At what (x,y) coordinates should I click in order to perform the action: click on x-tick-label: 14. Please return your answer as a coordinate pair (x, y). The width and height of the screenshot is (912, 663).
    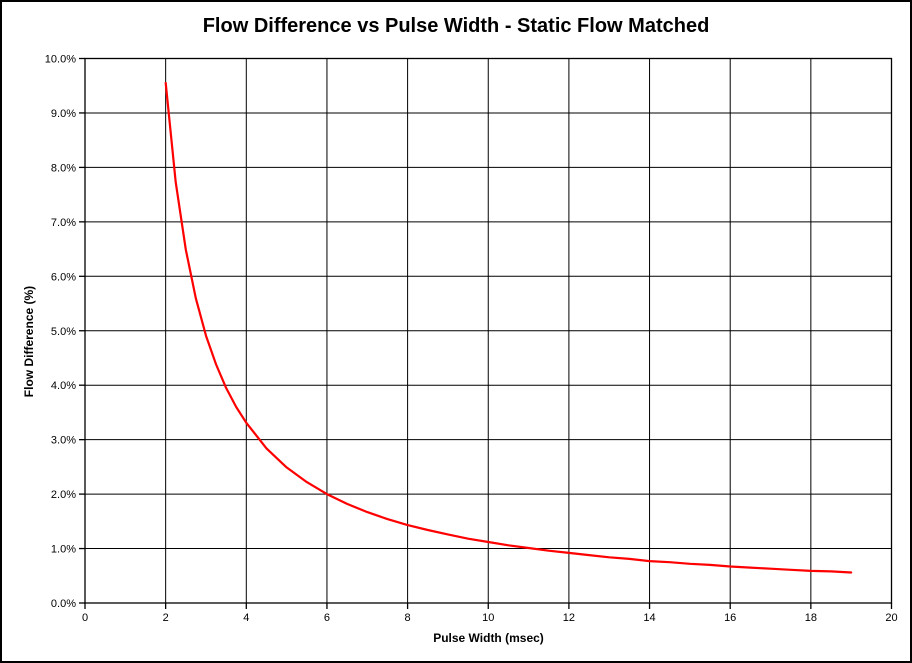
    Looking at the image, I should click on (649, 618).